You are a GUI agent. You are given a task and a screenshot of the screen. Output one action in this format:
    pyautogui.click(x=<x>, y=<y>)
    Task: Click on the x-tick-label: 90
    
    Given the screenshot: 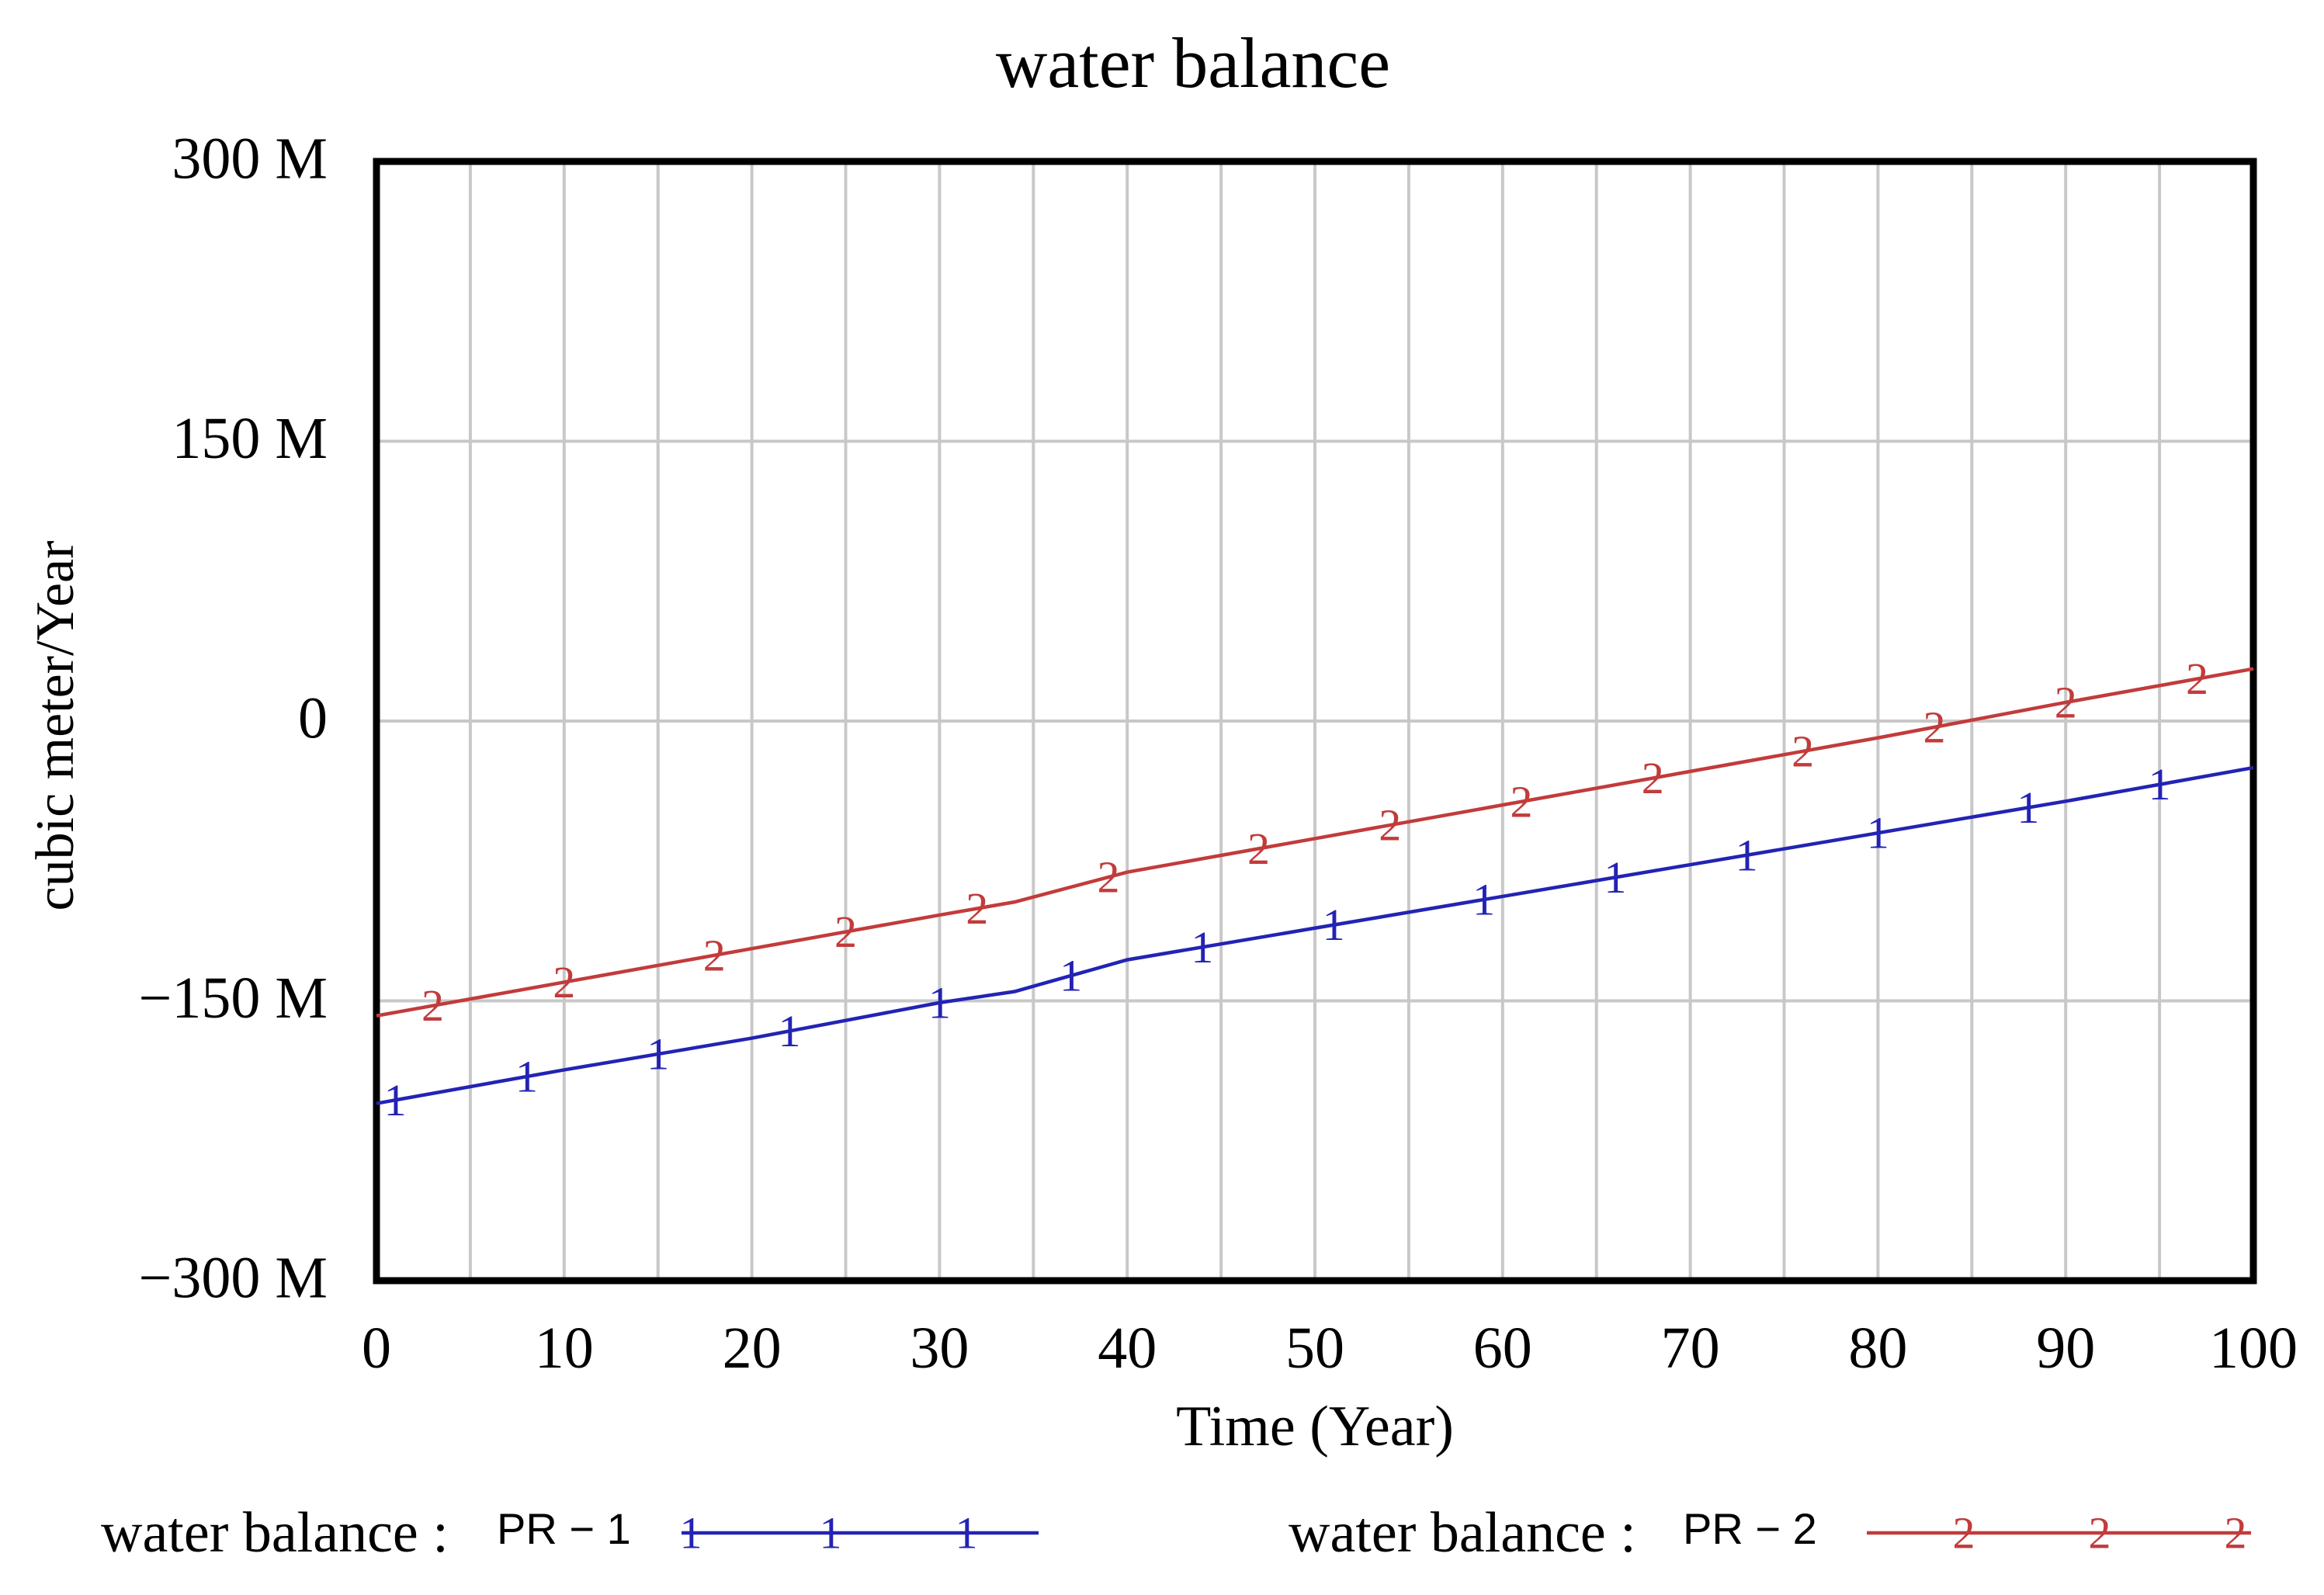 What is the action you would take?
    pyautogui.click(x=2065, y=1348)
    